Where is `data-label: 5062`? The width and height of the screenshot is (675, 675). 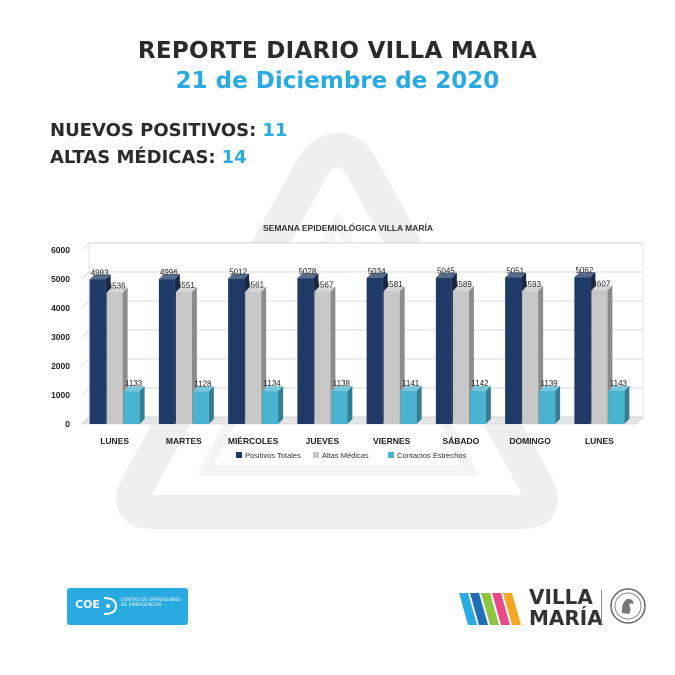 data-label: 5062 is located at coordinates (584, 270).